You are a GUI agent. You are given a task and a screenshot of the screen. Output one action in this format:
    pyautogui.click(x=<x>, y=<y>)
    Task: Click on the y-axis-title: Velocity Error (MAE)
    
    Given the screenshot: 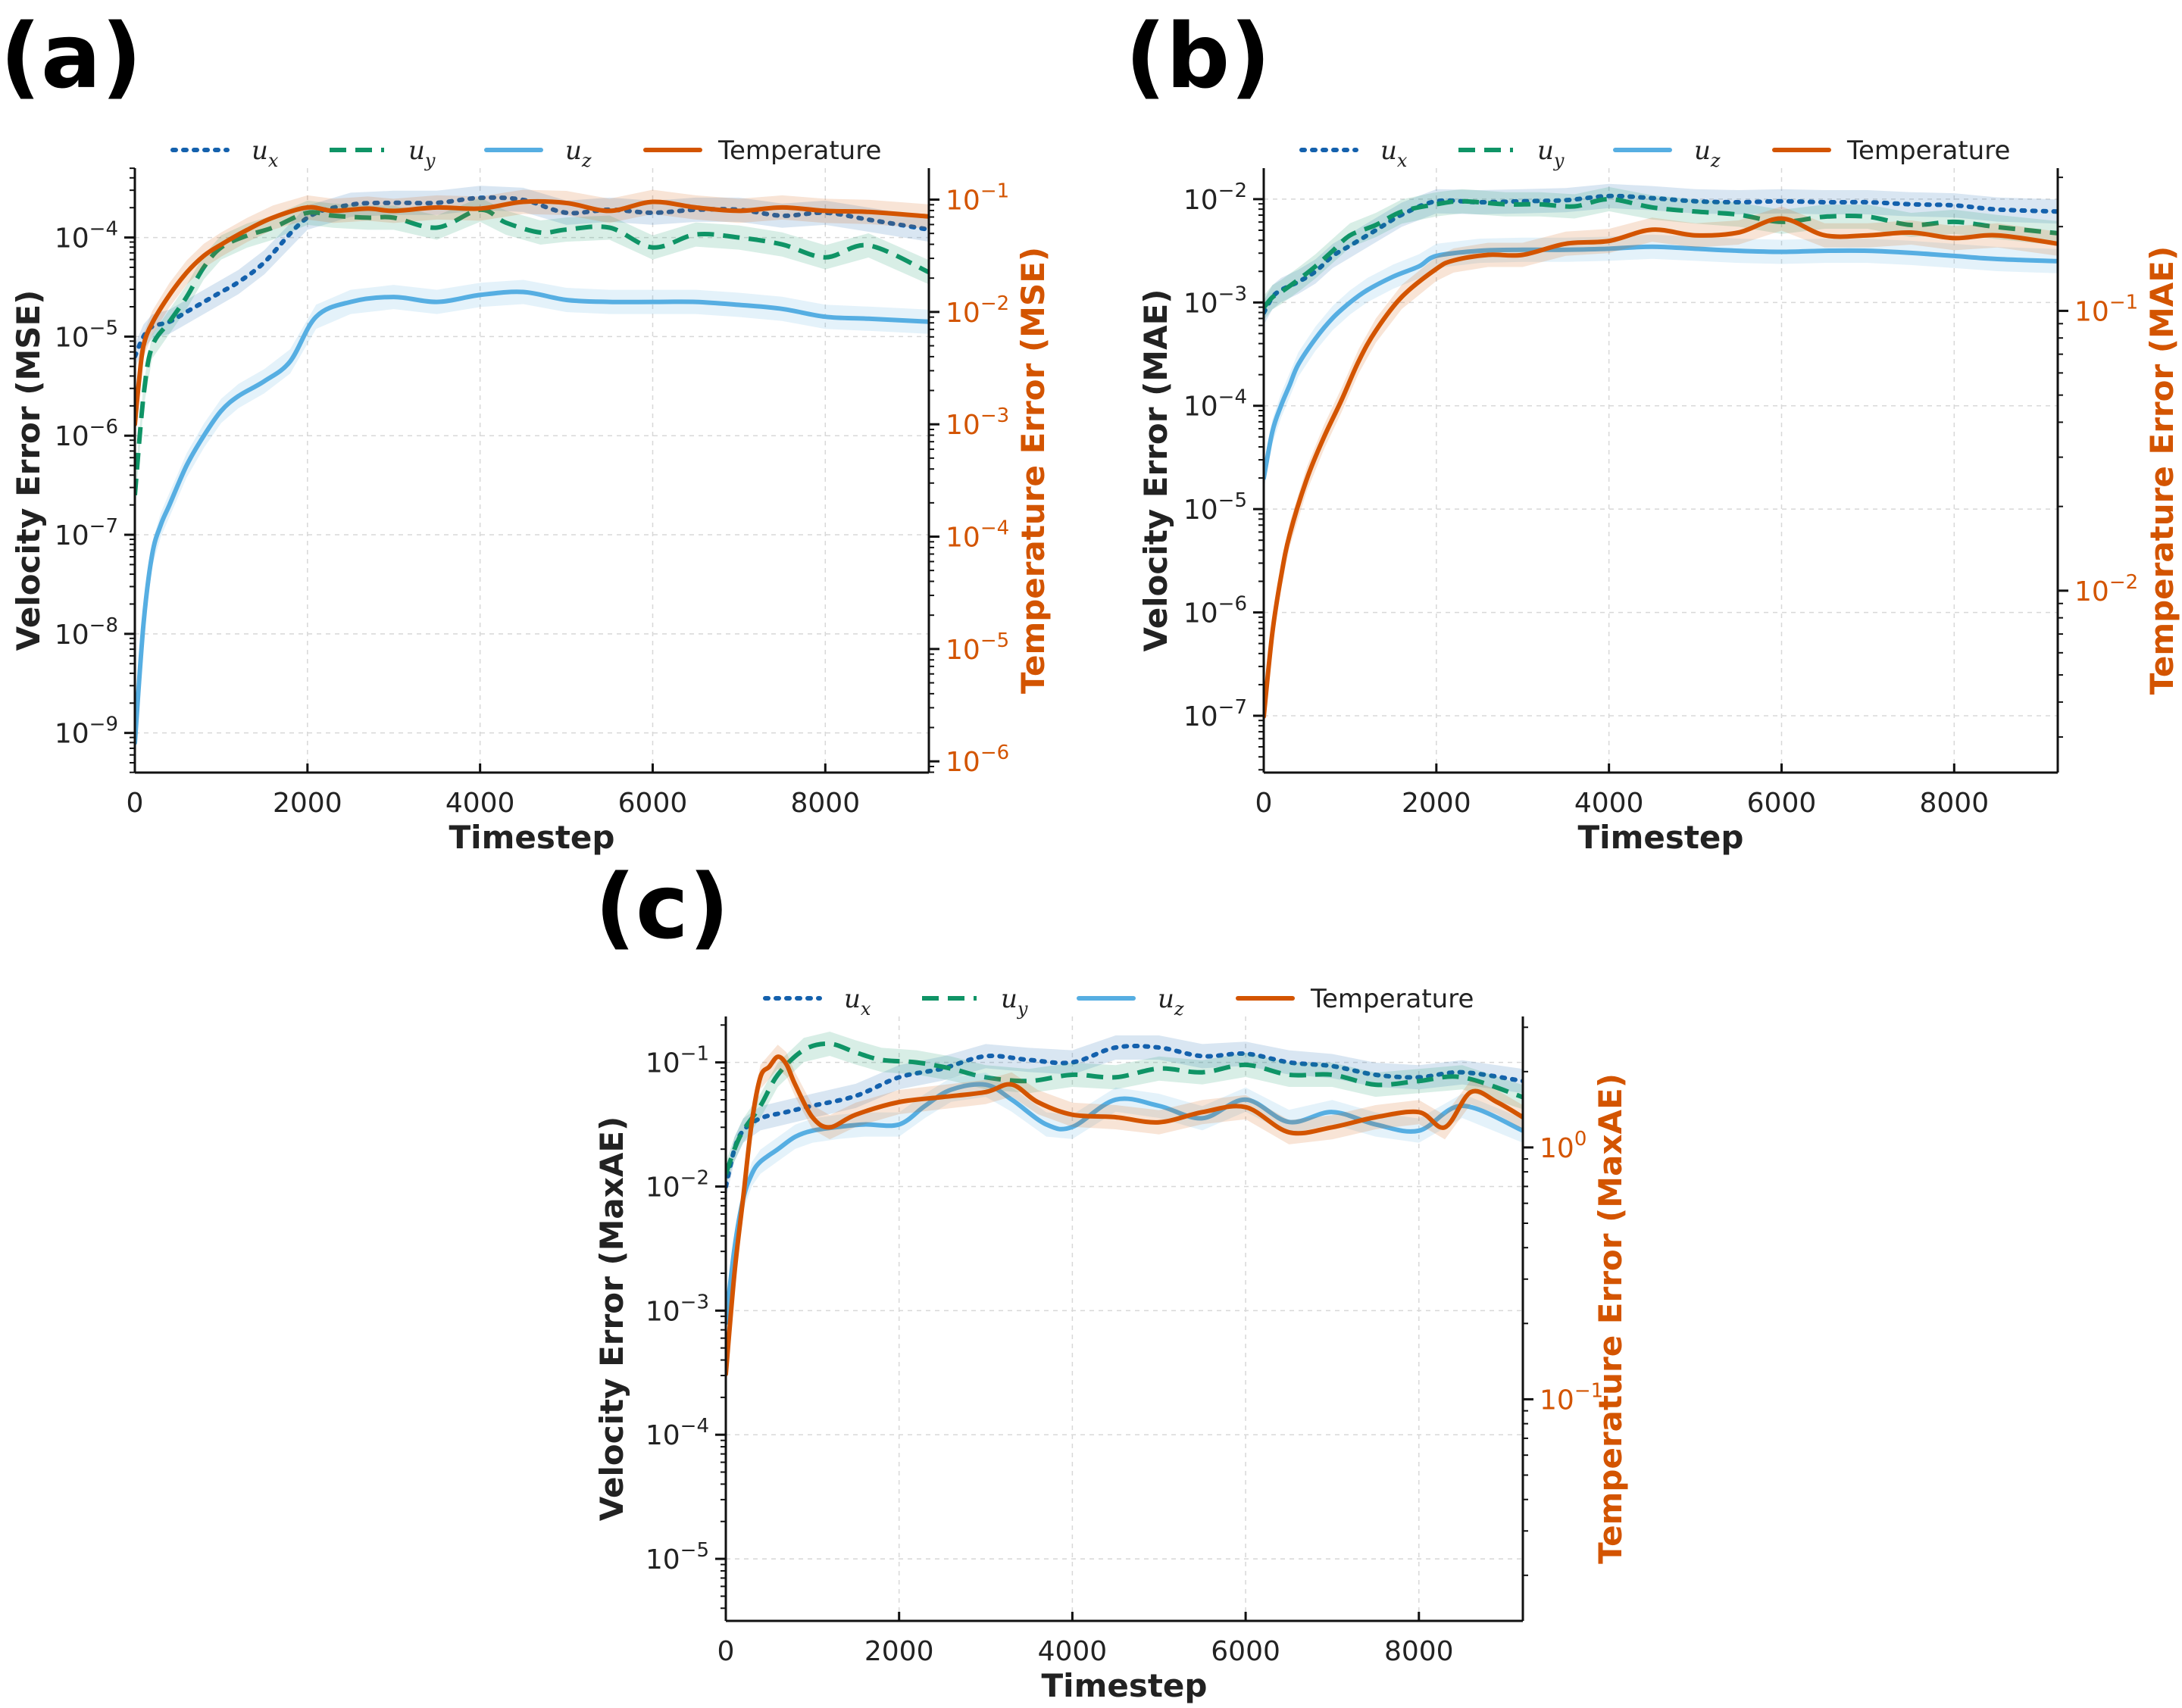 What is the action you would take?
    pyautogui.click(x=1155, y=470)
    